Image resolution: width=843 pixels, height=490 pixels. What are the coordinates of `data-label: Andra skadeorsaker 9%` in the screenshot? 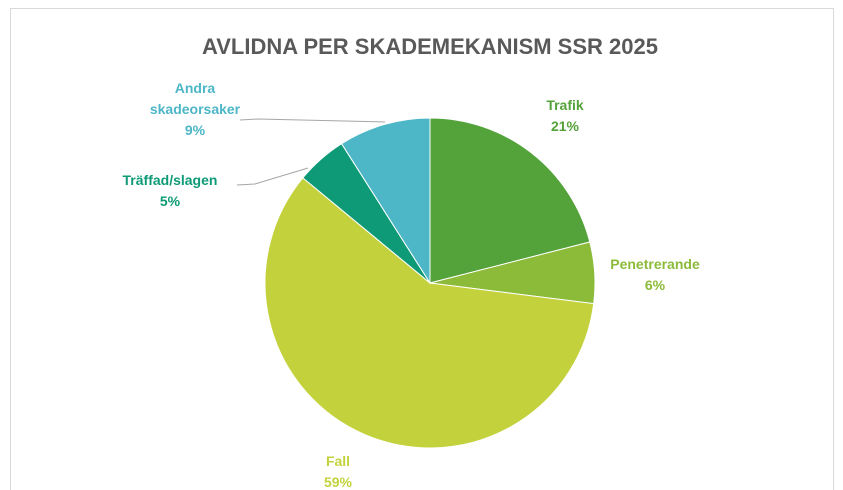 It's located at (195, 109).